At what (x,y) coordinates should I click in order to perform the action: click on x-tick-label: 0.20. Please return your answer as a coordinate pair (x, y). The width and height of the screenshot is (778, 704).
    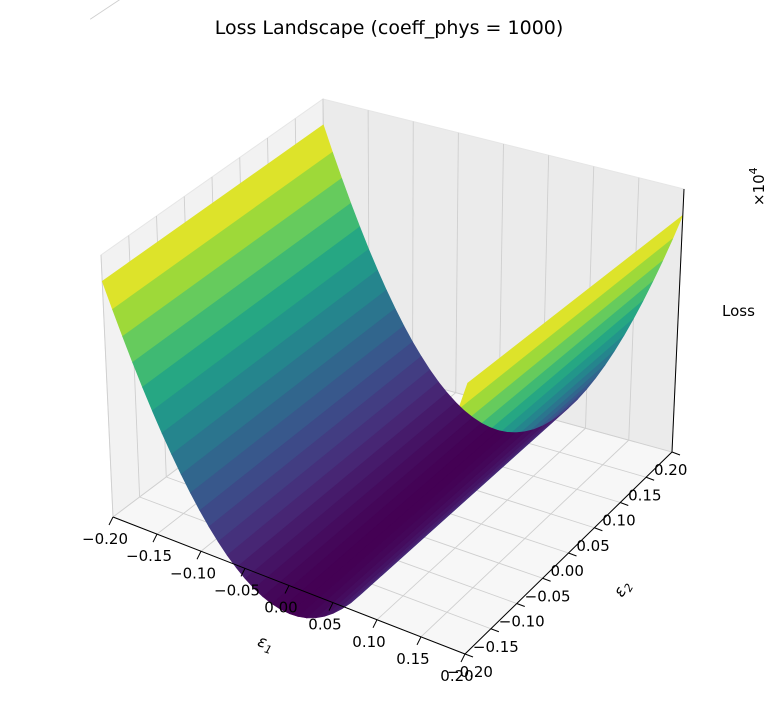
    Looking at the image, I should click on (456, 676).